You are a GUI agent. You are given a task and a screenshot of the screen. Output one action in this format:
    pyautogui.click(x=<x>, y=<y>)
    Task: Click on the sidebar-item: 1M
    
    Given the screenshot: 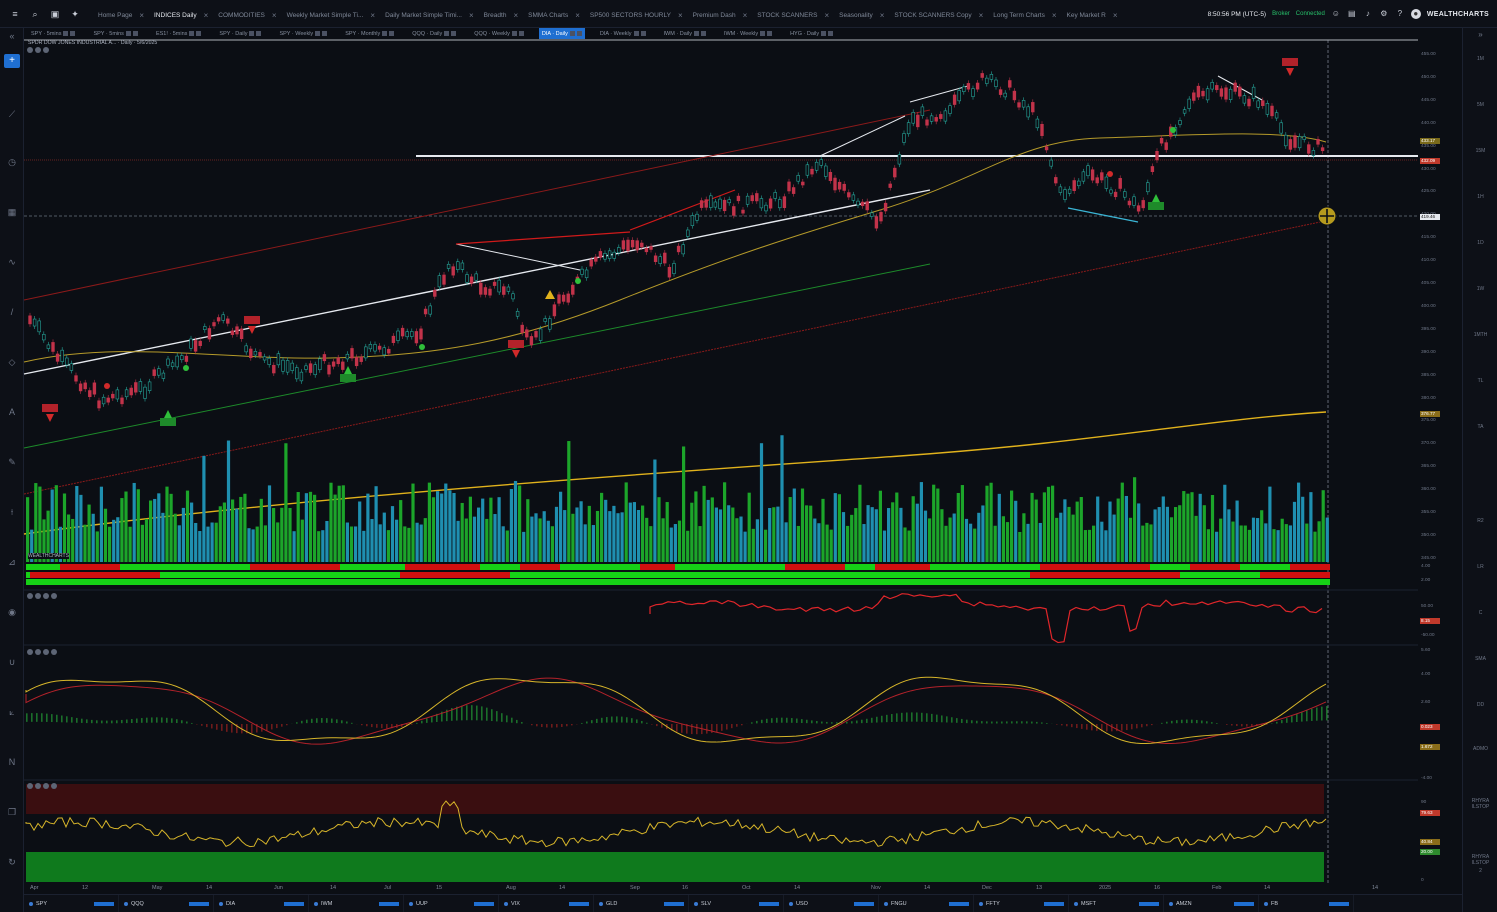 What is the action you would take?
    pyautogui.click(x=1480, y=59)
    